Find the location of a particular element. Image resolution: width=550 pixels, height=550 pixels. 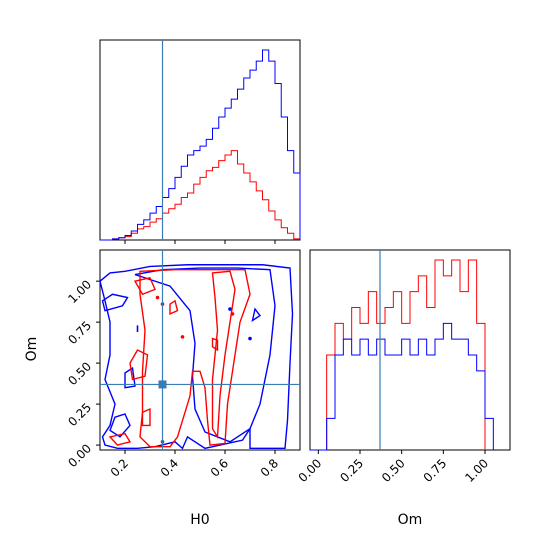

om-x-tick-label: 1.00 is located at coordinates (476, 470).